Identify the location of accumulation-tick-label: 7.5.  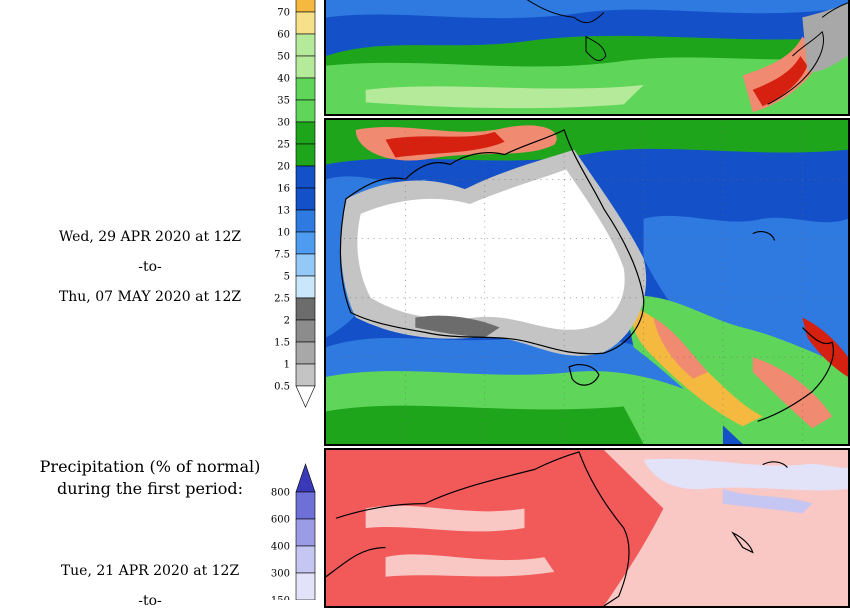
(282, 255).